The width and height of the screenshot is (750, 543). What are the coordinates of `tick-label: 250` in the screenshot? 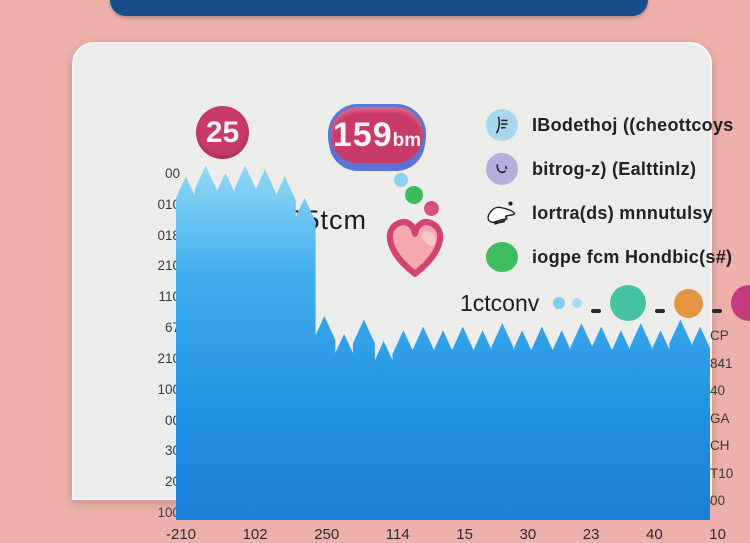 It's located at (327, 534).